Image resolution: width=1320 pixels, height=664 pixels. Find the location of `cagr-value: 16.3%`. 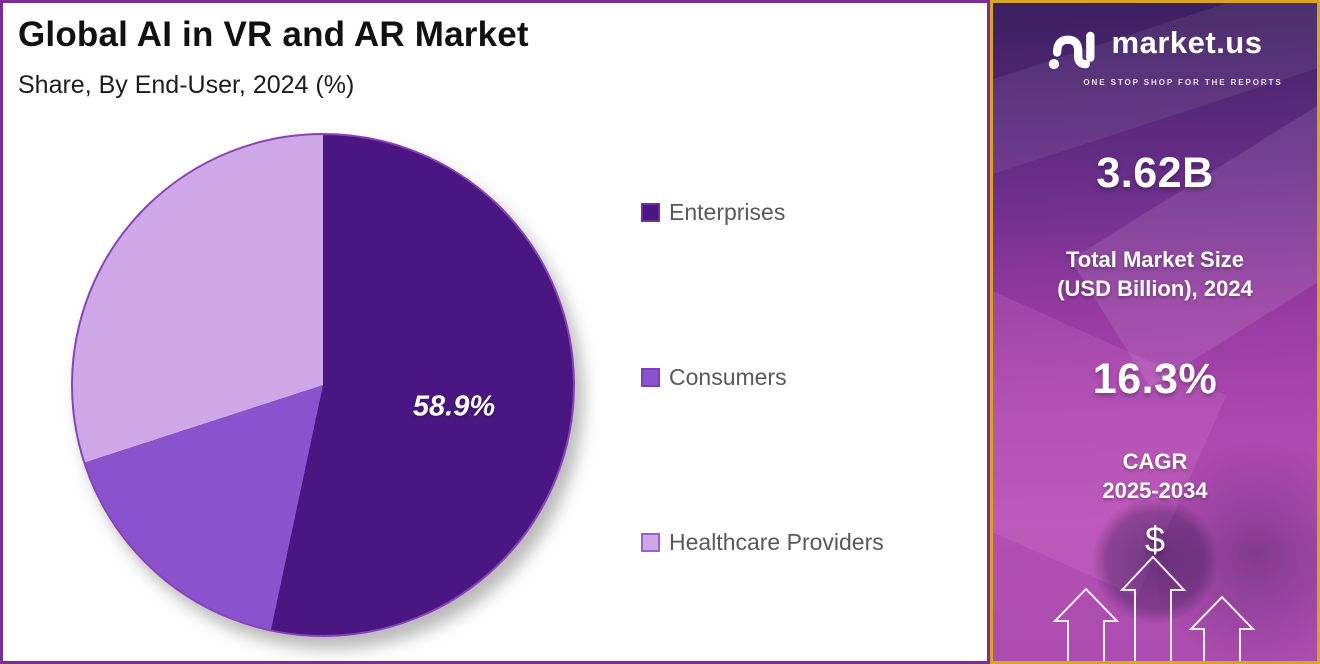

cagr-value: 16.3% is located at coordinates (1155, 379).